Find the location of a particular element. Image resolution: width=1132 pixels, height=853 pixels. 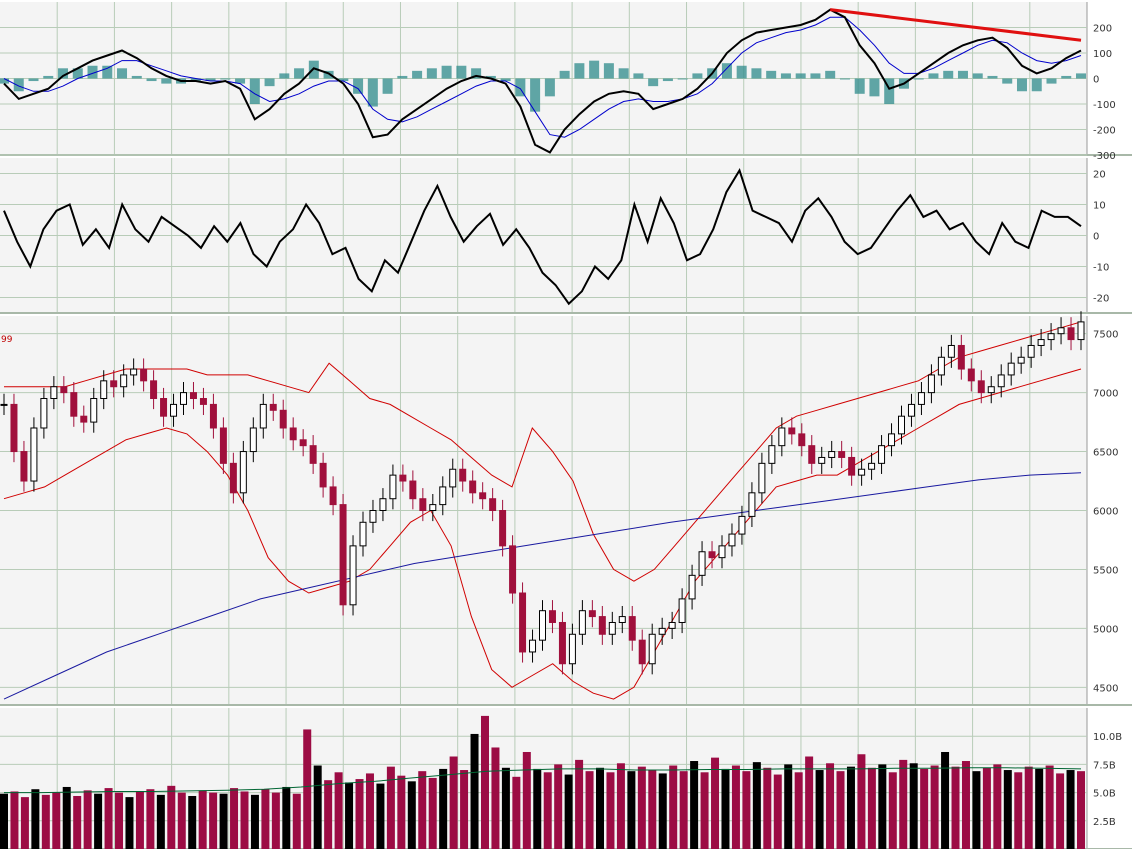

volume|3-tick-label: 7.5B is located at coordinates (1104, 765).